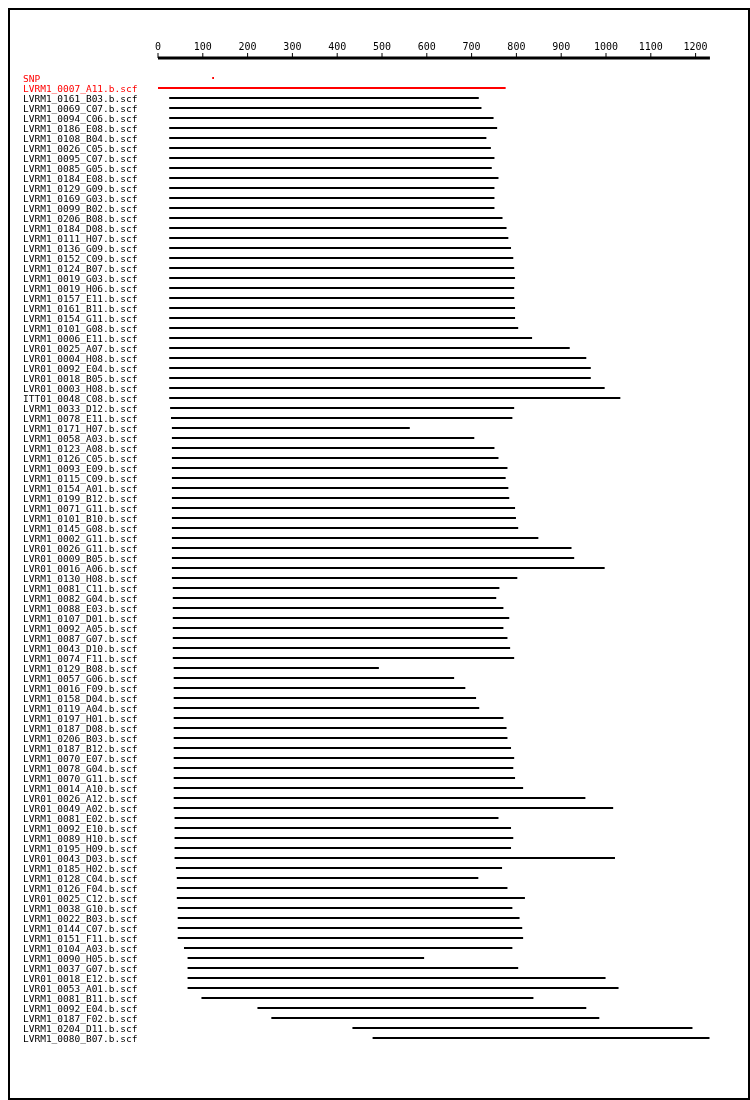 Image resolution: width=750 pixels, height=1100 pixels. I want to click on y-tick-label: LVRM1_0093_E09.b.scf, so click(80, 468).